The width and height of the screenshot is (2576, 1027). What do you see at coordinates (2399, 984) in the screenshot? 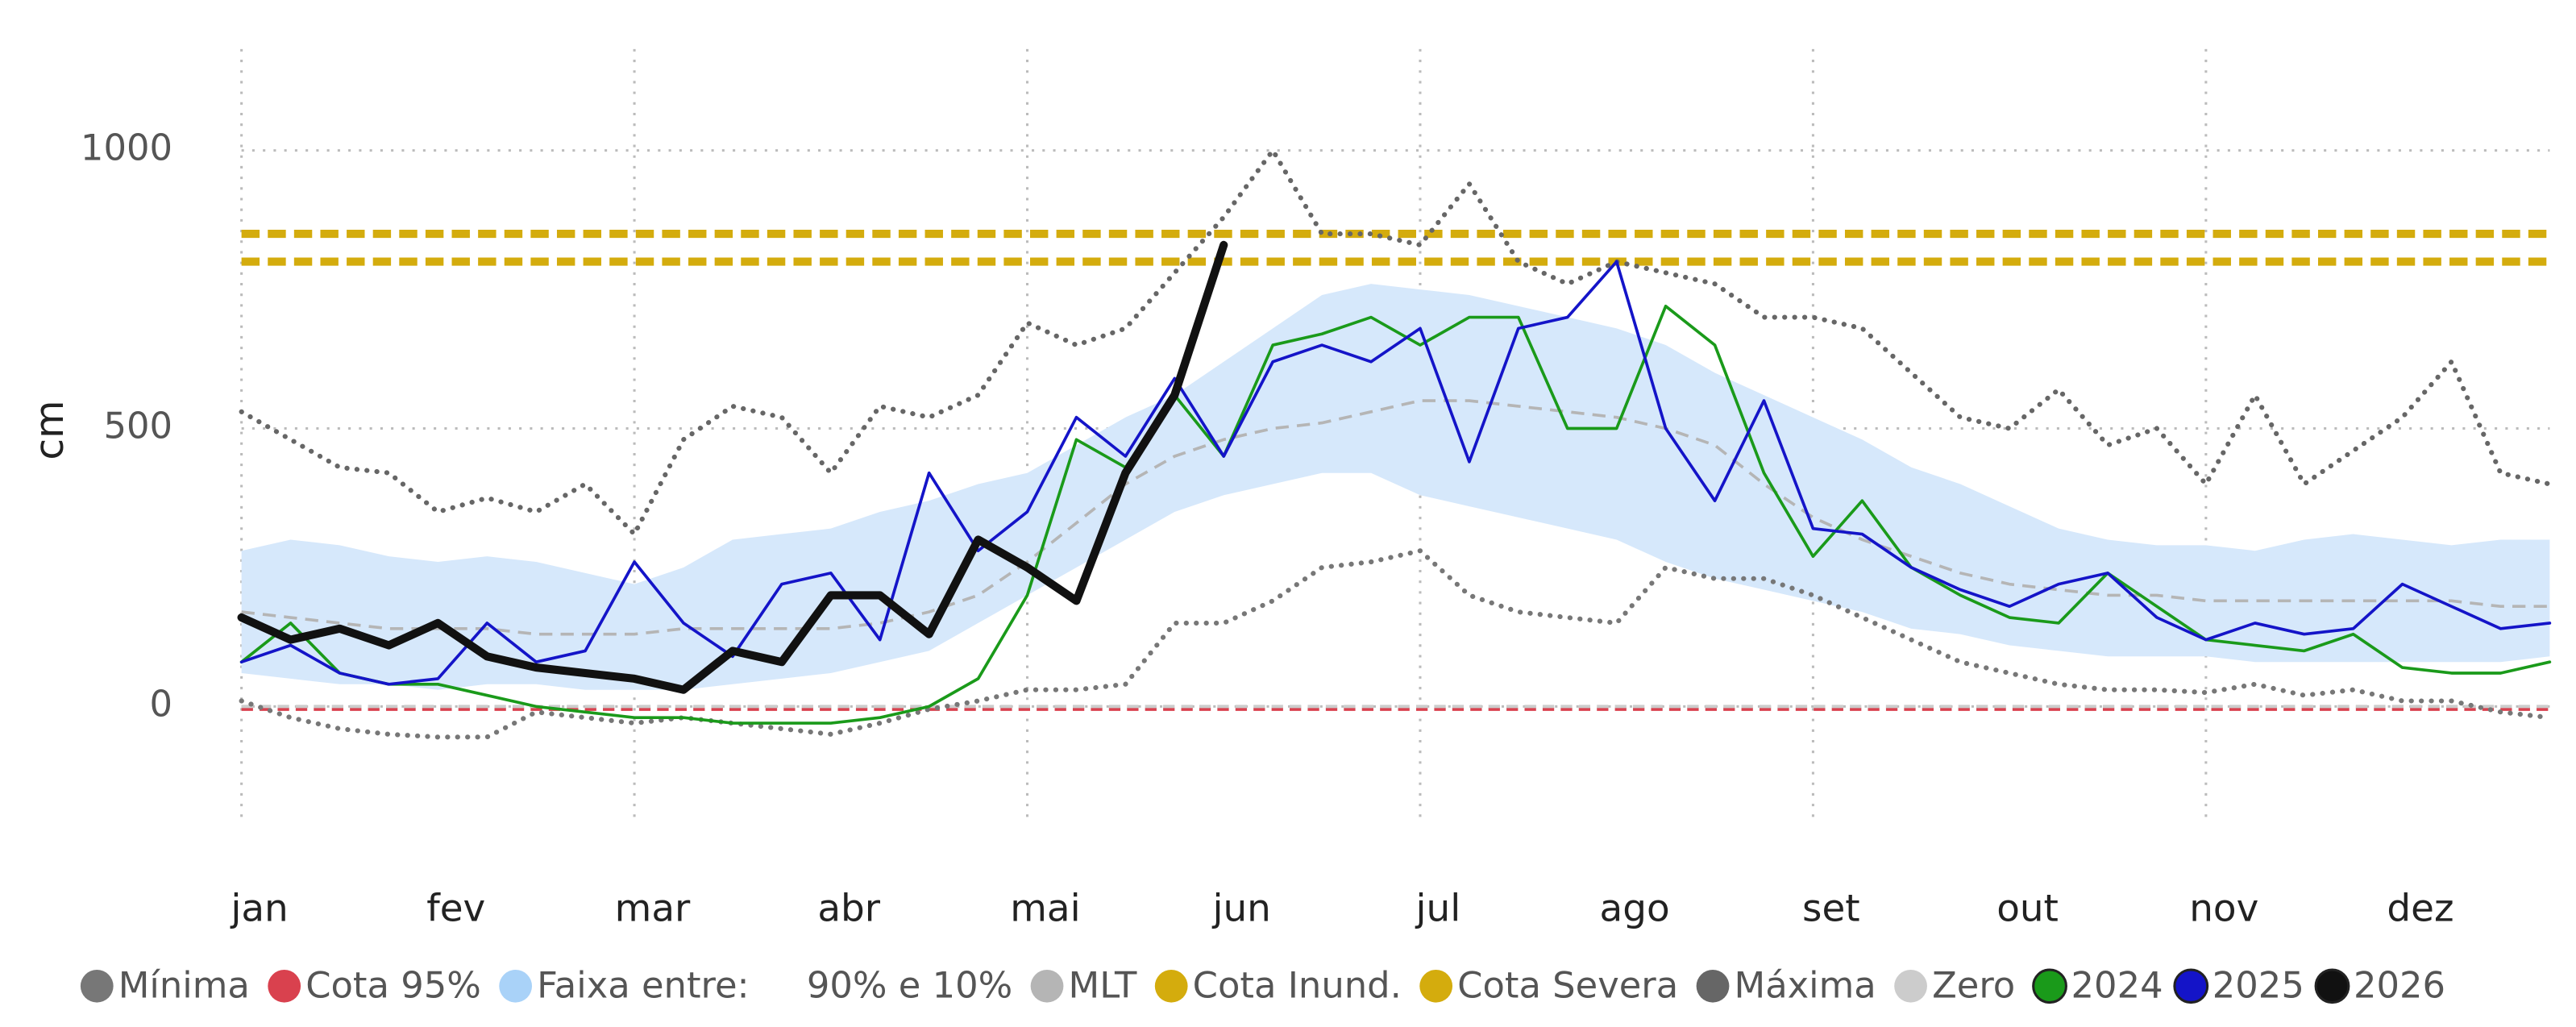
I see `legend-label: 2026` at bounding box center [2399, 984].